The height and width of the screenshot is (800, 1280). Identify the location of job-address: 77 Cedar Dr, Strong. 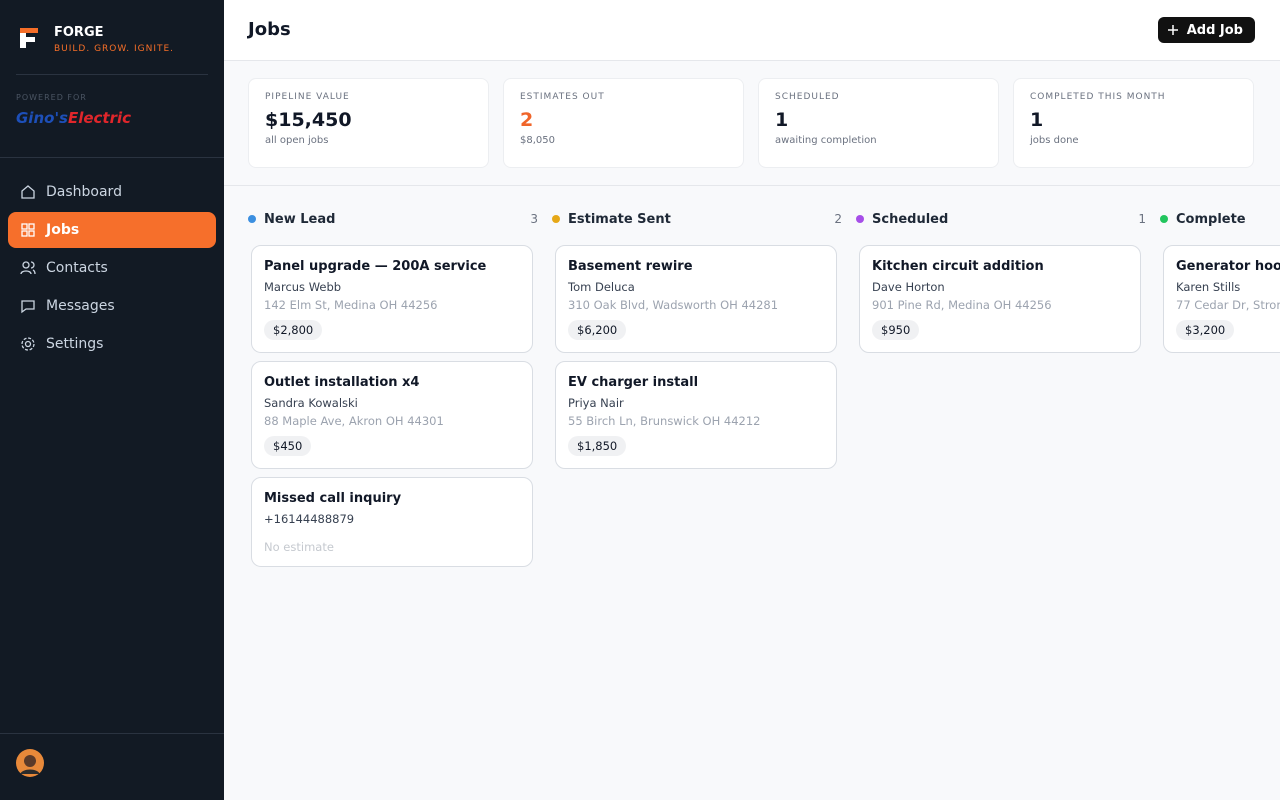
(1228, 305).